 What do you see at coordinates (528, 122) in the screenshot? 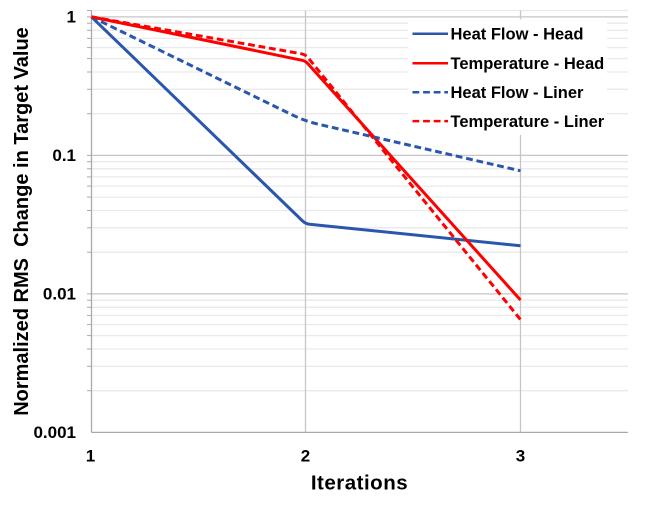
I see `svg-text: Temperature - Liner` at bounding box center [528, 122].